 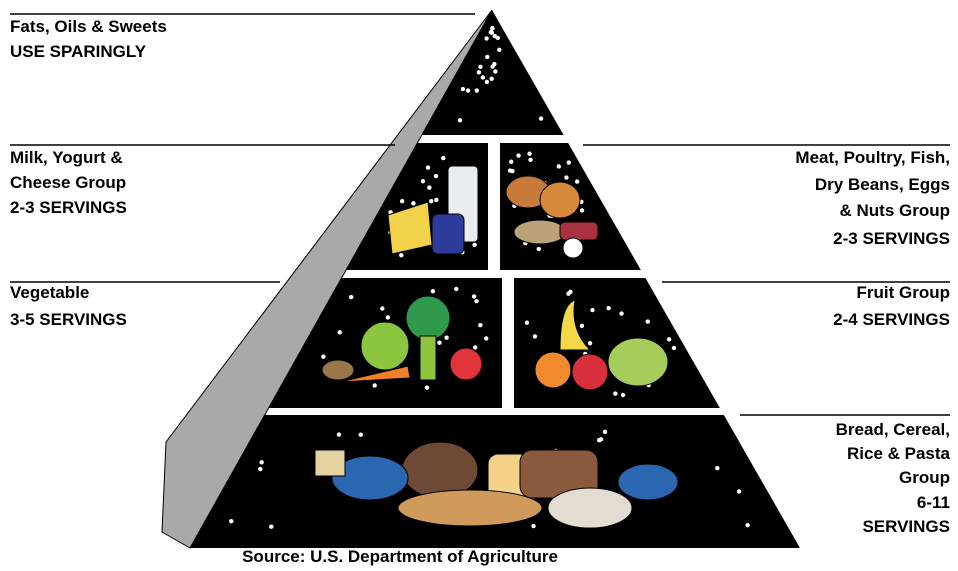 What do you see at coordinates (66, 157) in the screenshot?
I see `group-label: Milk, Yogurt &` at bounding box center [66, 157].